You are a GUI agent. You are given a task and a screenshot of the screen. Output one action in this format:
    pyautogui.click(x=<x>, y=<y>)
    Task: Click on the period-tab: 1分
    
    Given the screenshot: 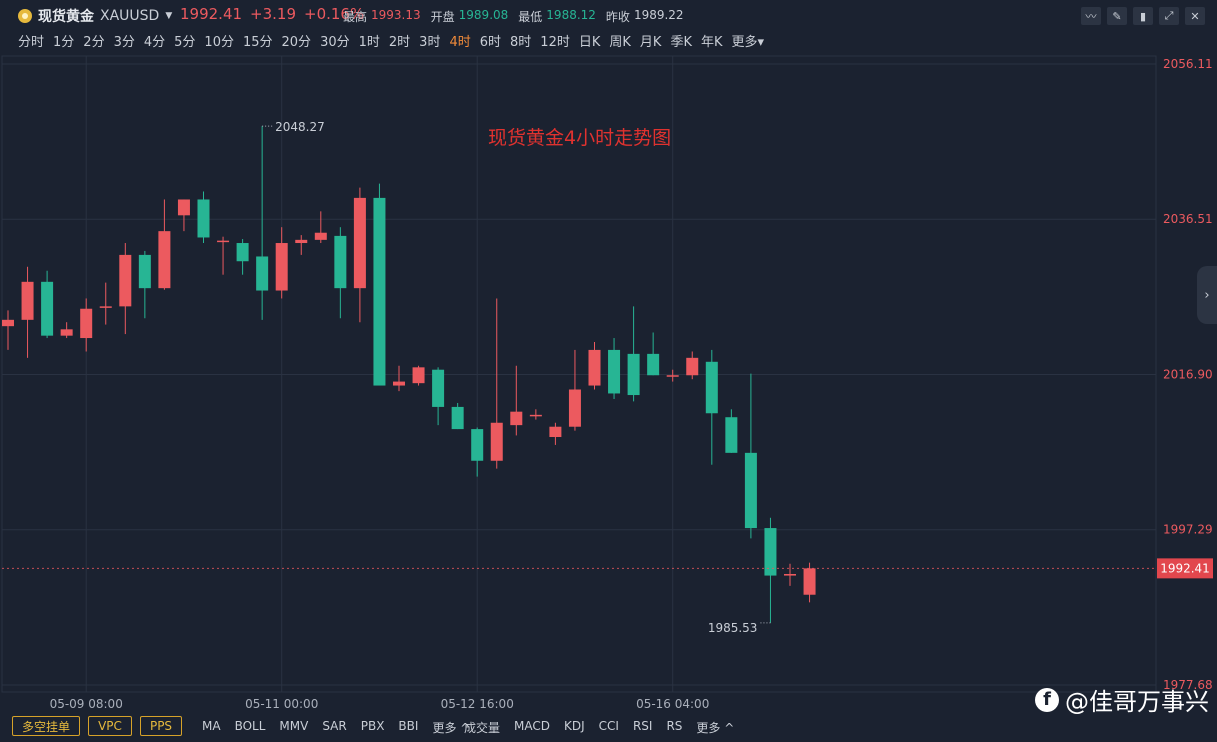 What is the action you would take?
    pyautogui.click(x=64, y=42)
    